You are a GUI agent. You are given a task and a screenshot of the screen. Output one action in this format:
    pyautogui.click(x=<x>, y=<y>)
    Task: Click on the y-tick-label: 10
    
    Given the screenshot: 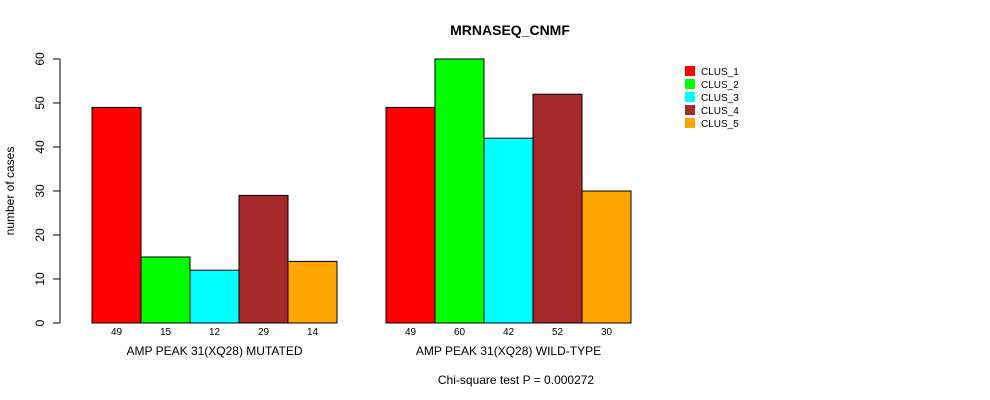 What is the action you would take?
    pyautogui.click(x=40, y=279)
    